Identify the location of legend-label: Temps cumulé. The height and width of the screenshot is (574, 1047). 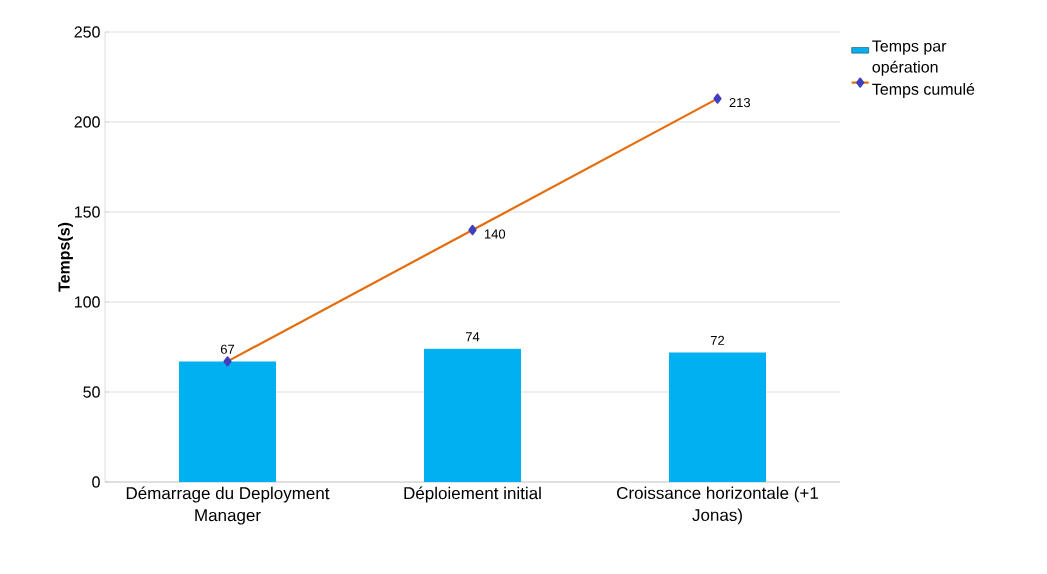
(923, 90).